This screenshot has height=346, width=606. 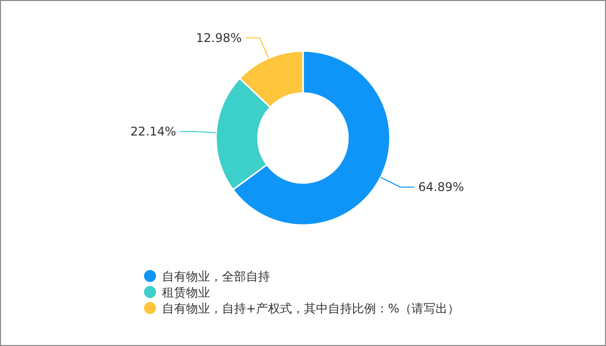 I want to click on legend-label: 自有物业，自持+产权式，其中自持比例：%（请写出）, so click(x=311, y=309).